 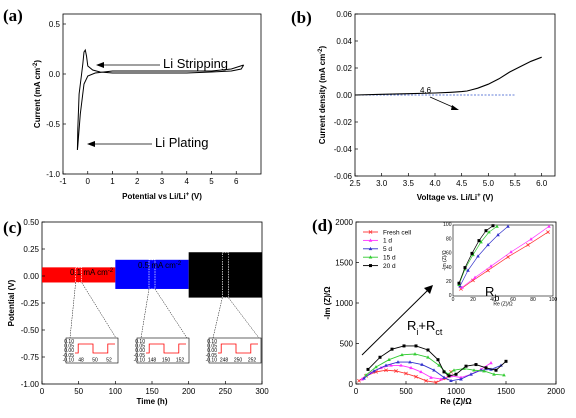 What do you see at coordinates (449, 268) in the screenshot?
I see `inset-ytick-label: 40` at bounding box center [449, 268].